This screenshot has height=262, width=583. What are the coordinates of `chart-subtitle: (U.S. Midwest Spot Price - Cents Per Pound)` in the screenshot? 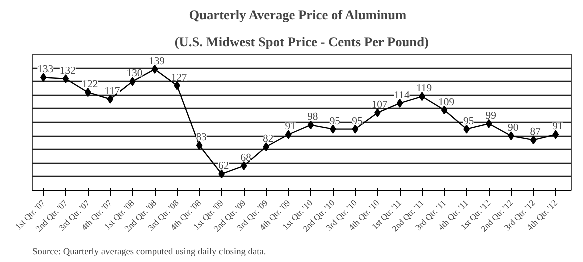 It's located at (301, 42).